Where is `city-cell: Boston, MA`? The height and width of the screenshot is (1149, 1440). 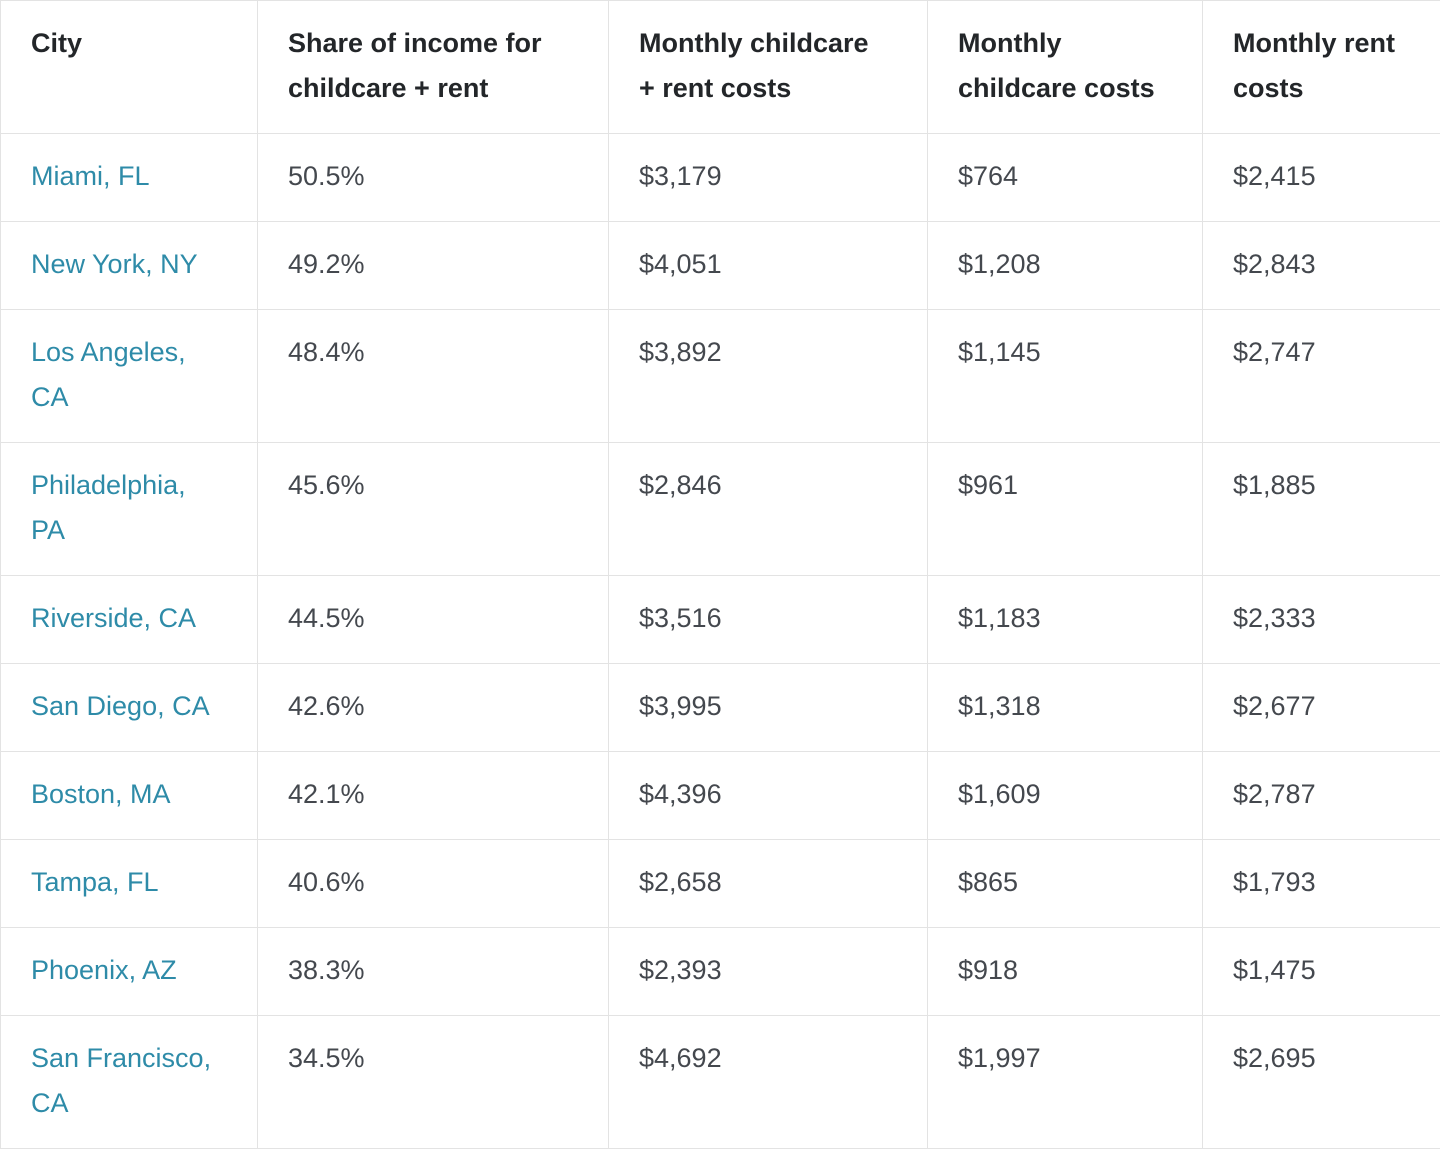 city-cell: Boston, MA is located at coordinates (129, 796).